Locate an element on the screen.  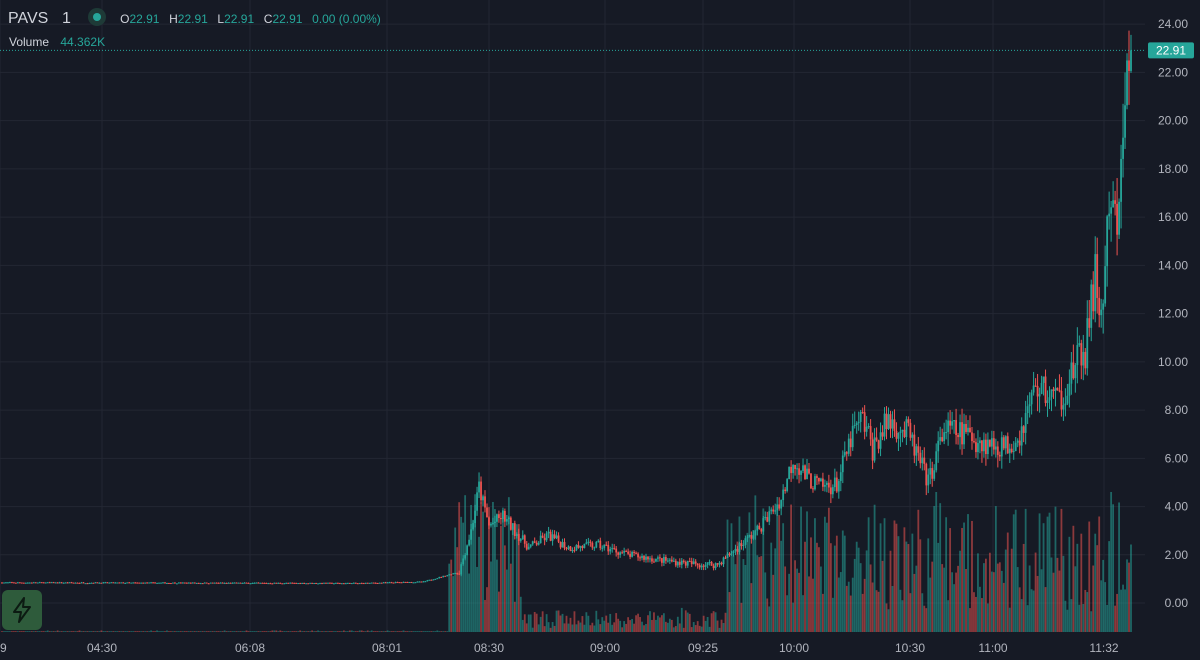
volume-label: Volume is located at coordinates (29, 42).